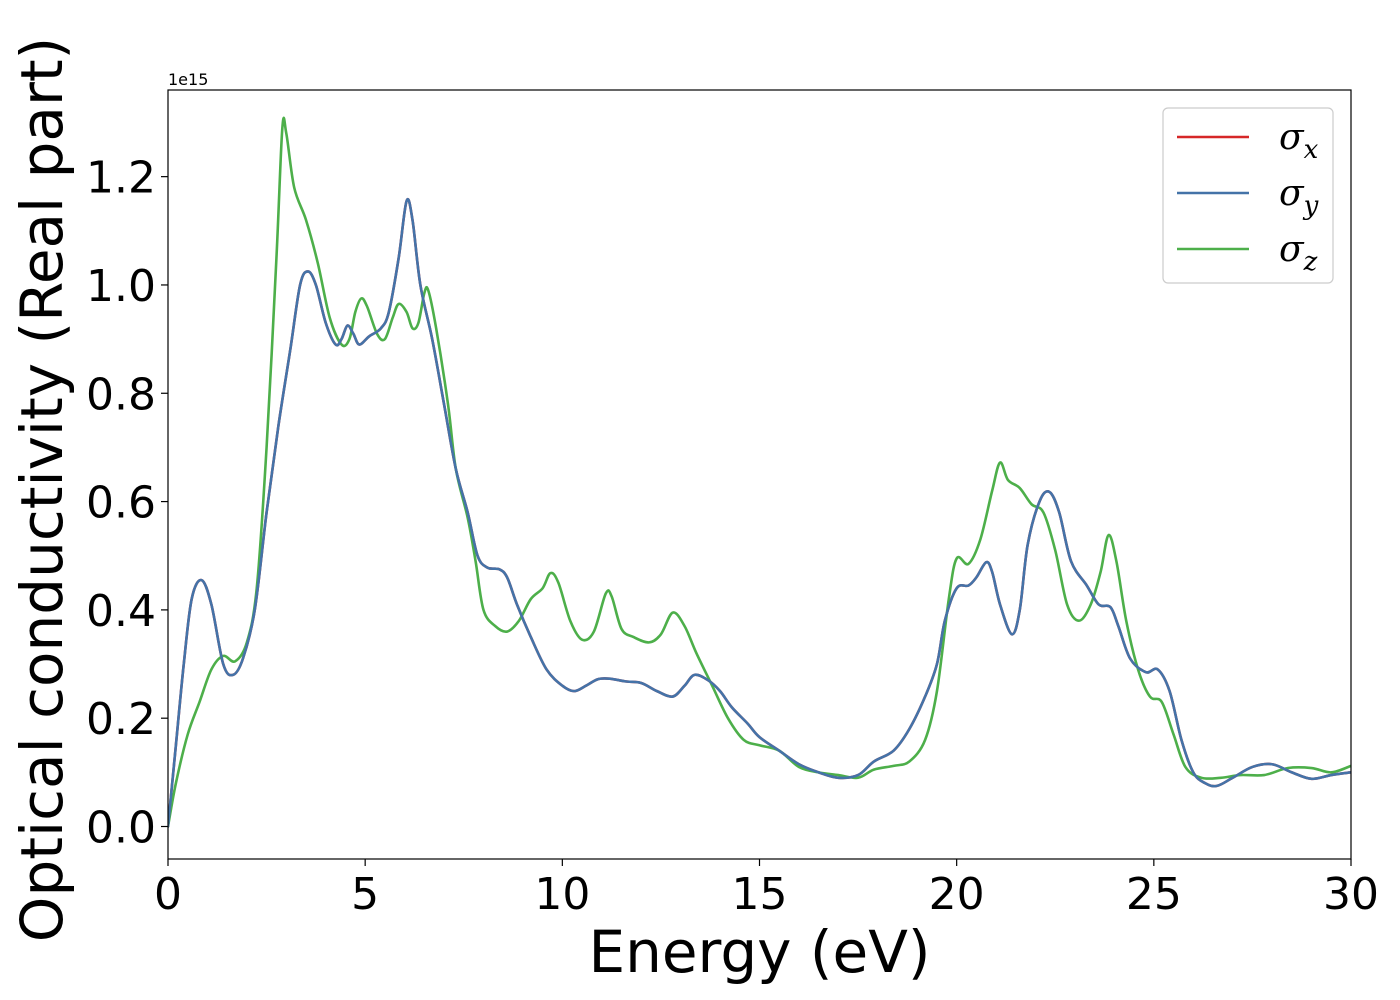 The width and height of the screenshot is (1400, 1000). I want to click on y-offset-label: 1e15, so click(188, 79).